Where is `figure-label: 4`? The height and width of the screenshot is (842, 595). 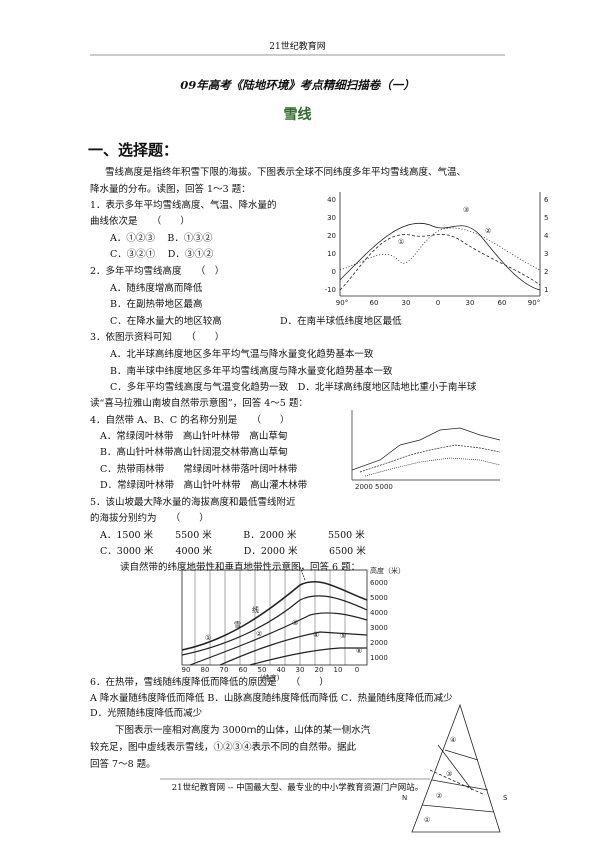
figure-label: 4 is located at coordinates (546, 236).